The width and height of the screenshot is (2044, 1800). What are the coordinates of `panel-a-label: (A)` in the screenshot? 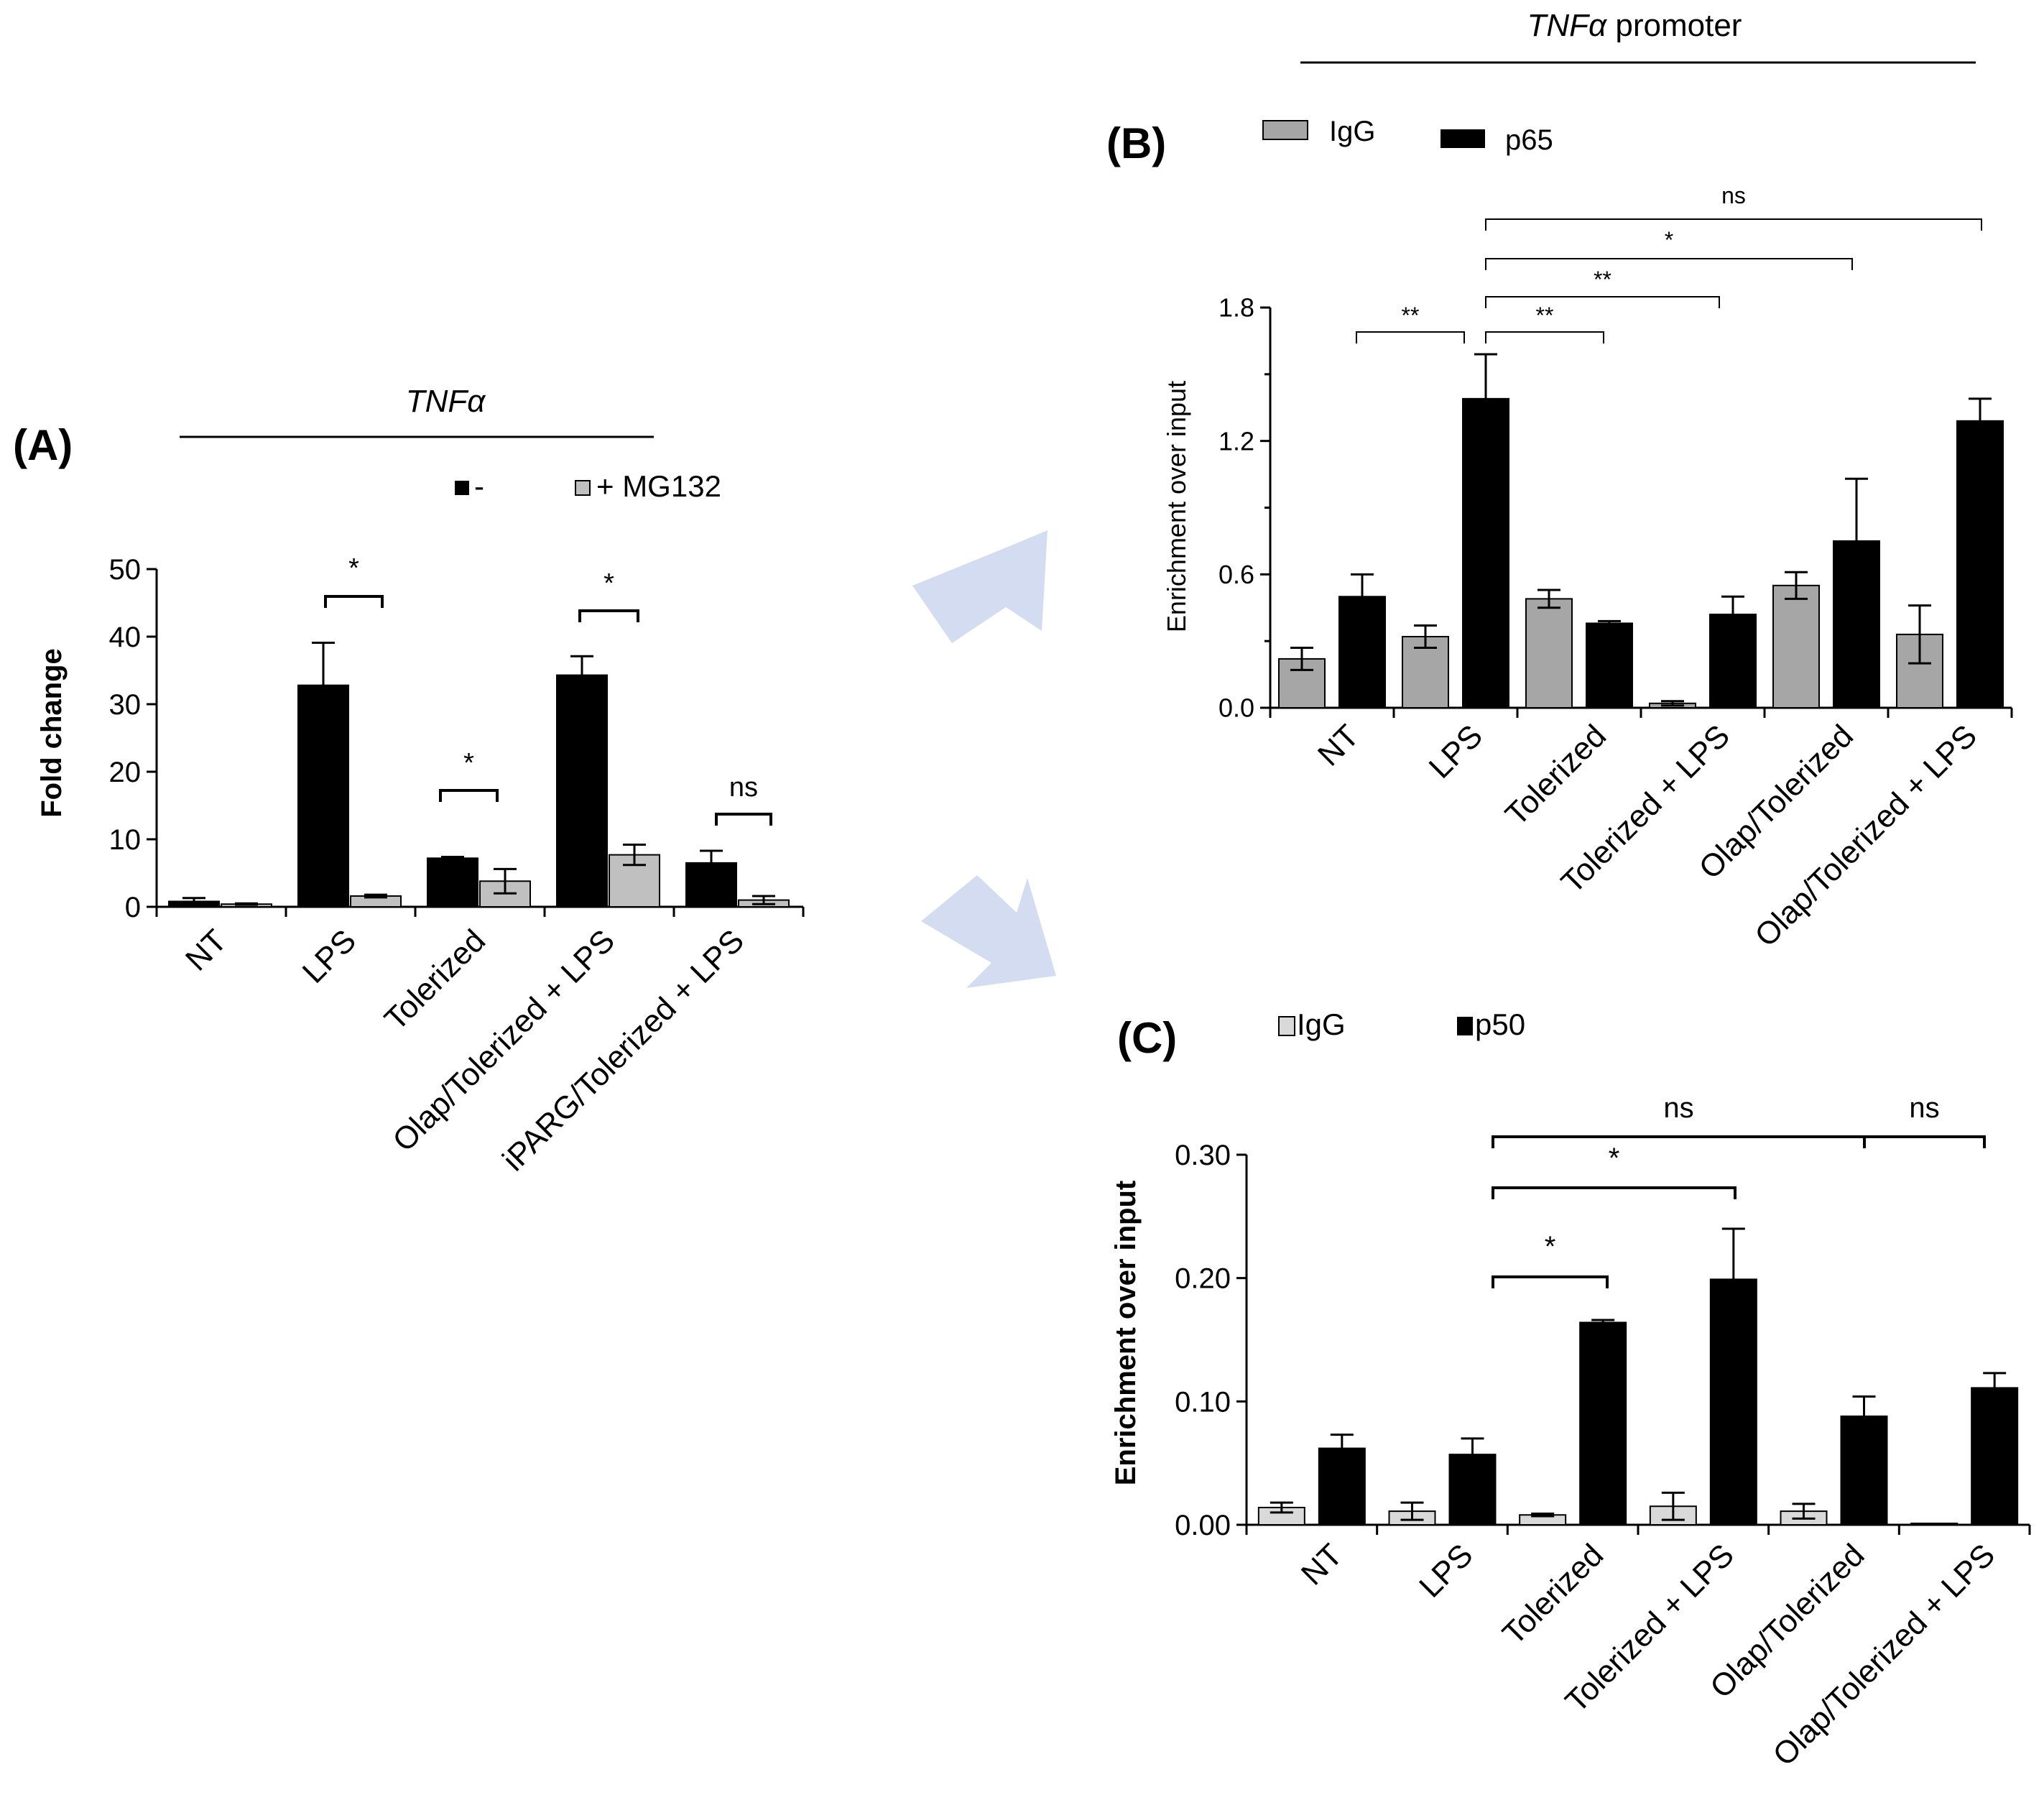 It's located at (43, 445).